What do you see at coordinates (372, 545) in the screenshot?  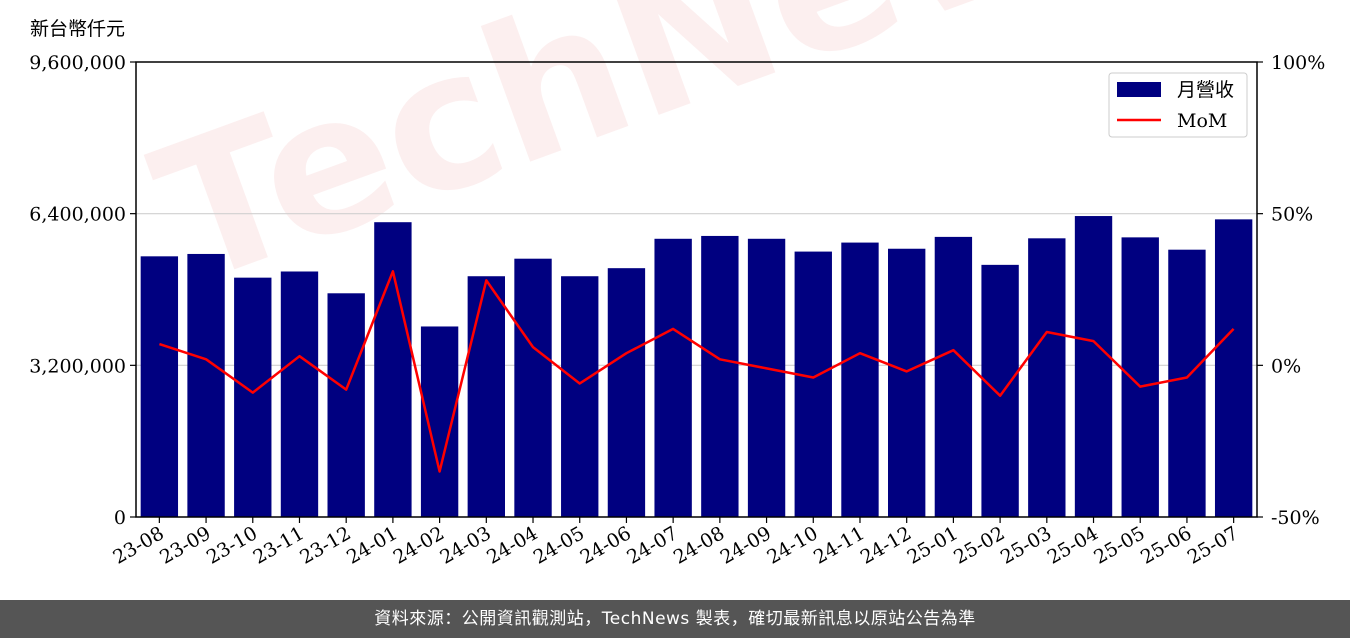 I see `x-tick-label: 24-01` at bounding box center [372, 545].